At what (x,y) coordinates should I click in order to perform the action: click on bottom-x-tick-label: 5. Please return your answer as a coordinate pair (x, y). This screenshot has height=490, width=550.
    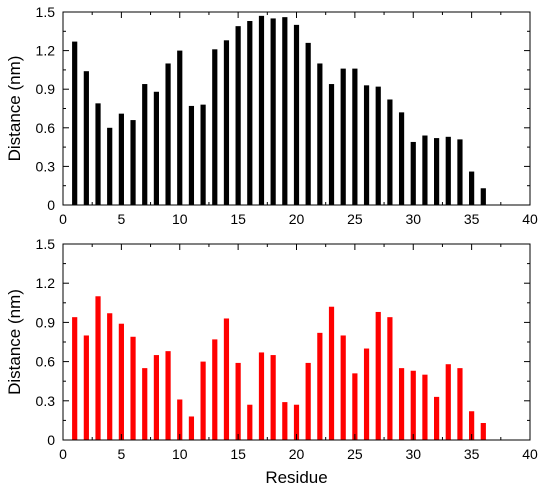
    Looking at the image, I should click on (121, 454).